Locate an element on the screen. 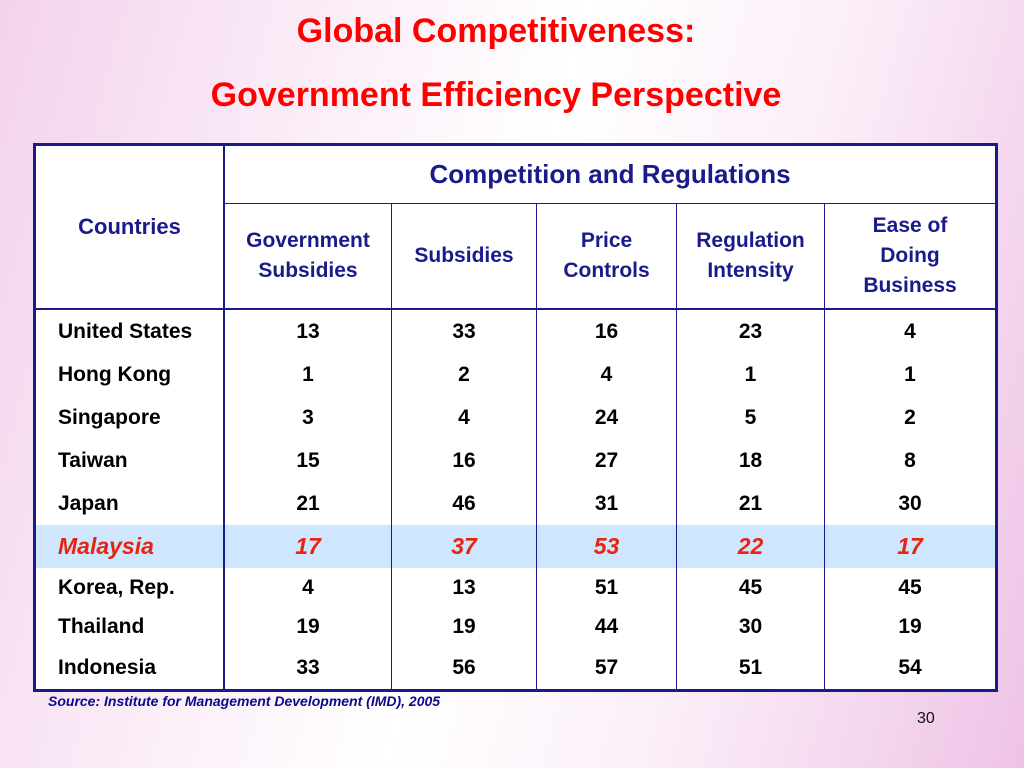 The image size is (1024, 768). country-cell: Malaysia is located at coordinates (129, 546).